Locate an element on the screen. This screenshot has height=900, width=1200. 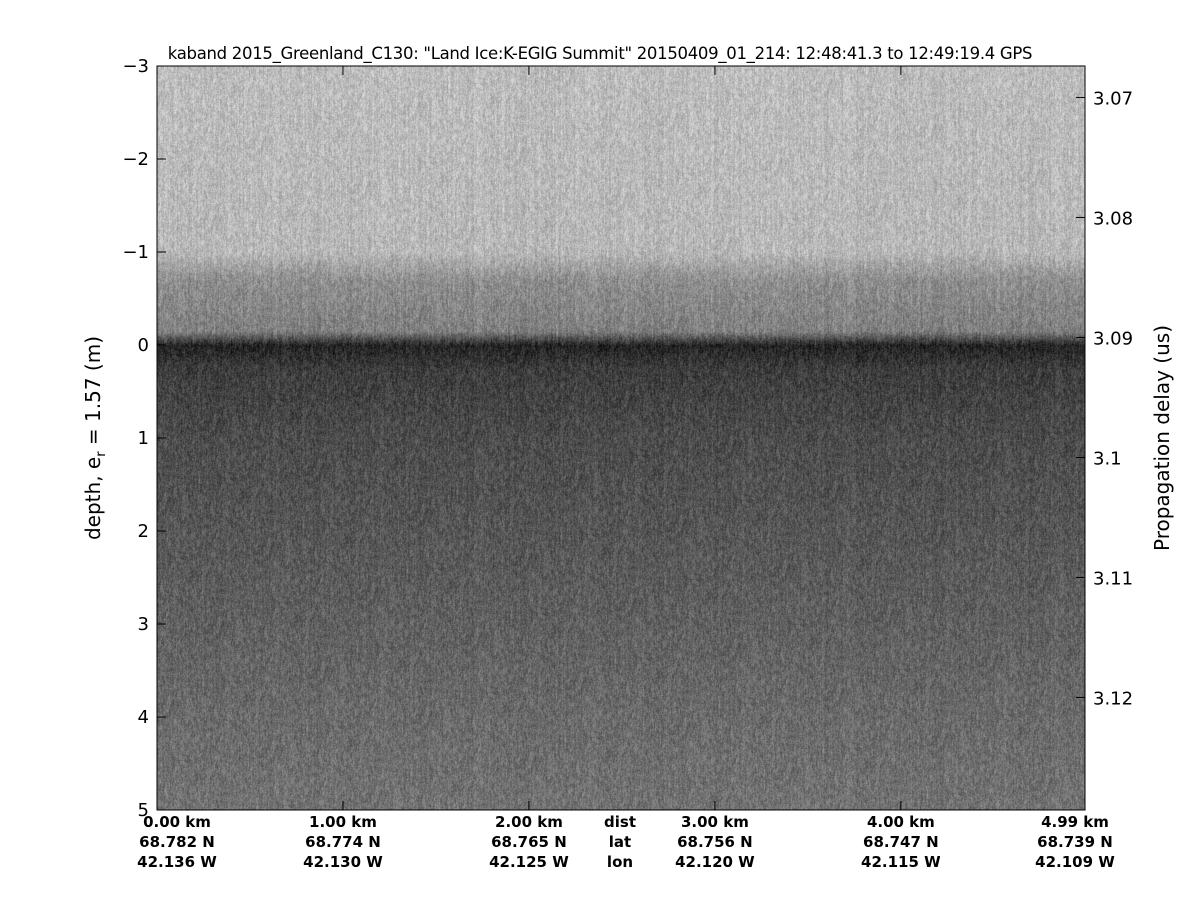
y-tick-label-right: 3.1 is located at coordinates (1107, 458).